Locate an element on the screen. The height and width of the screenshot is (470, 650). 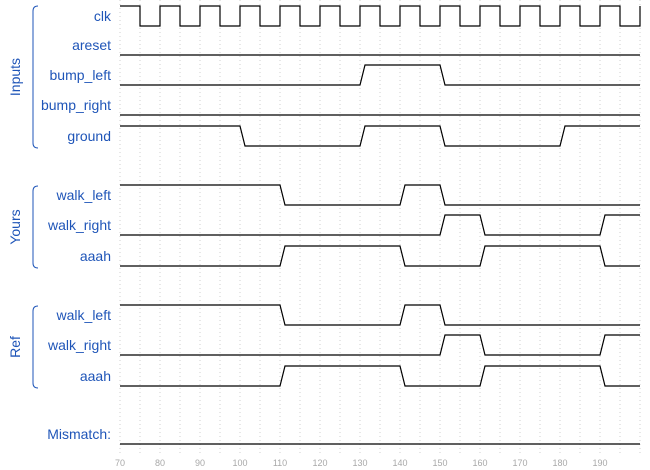
wave-inputs-bump-left is located at coordinates (380, 75).